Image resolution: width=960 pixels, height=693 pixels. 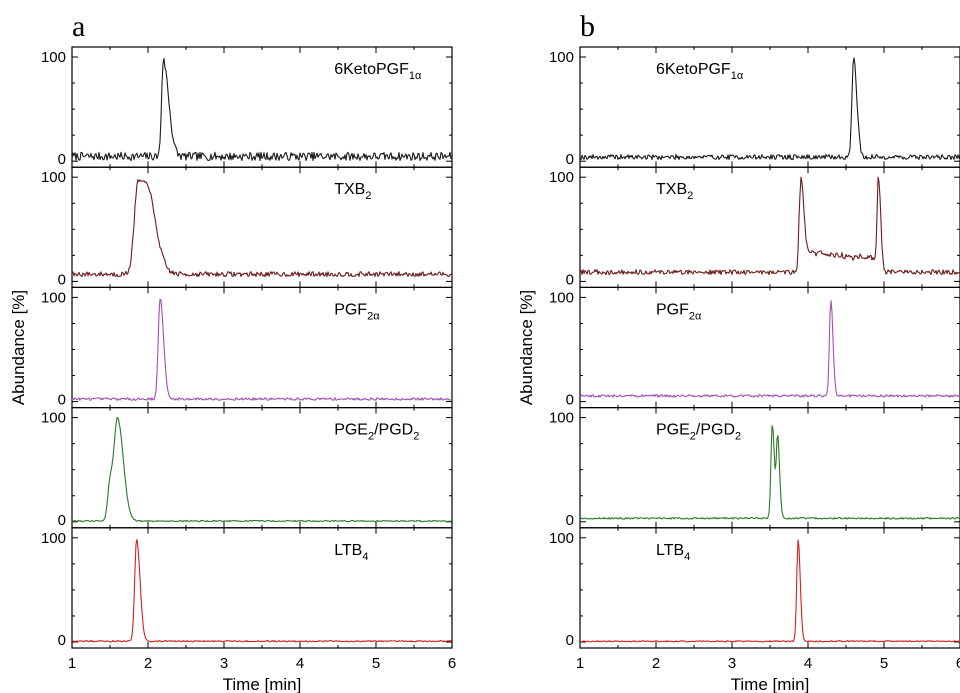 I want to click on panel-letter: a, so click(x=78, y=26).